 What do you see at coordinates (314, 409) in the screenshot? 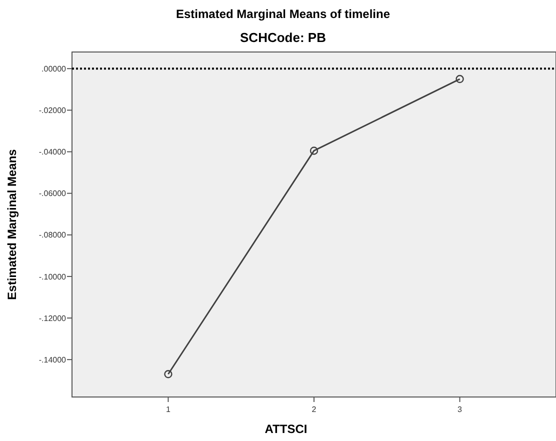
I see `x-tick-label: 2` at bounding box center [314, 409].